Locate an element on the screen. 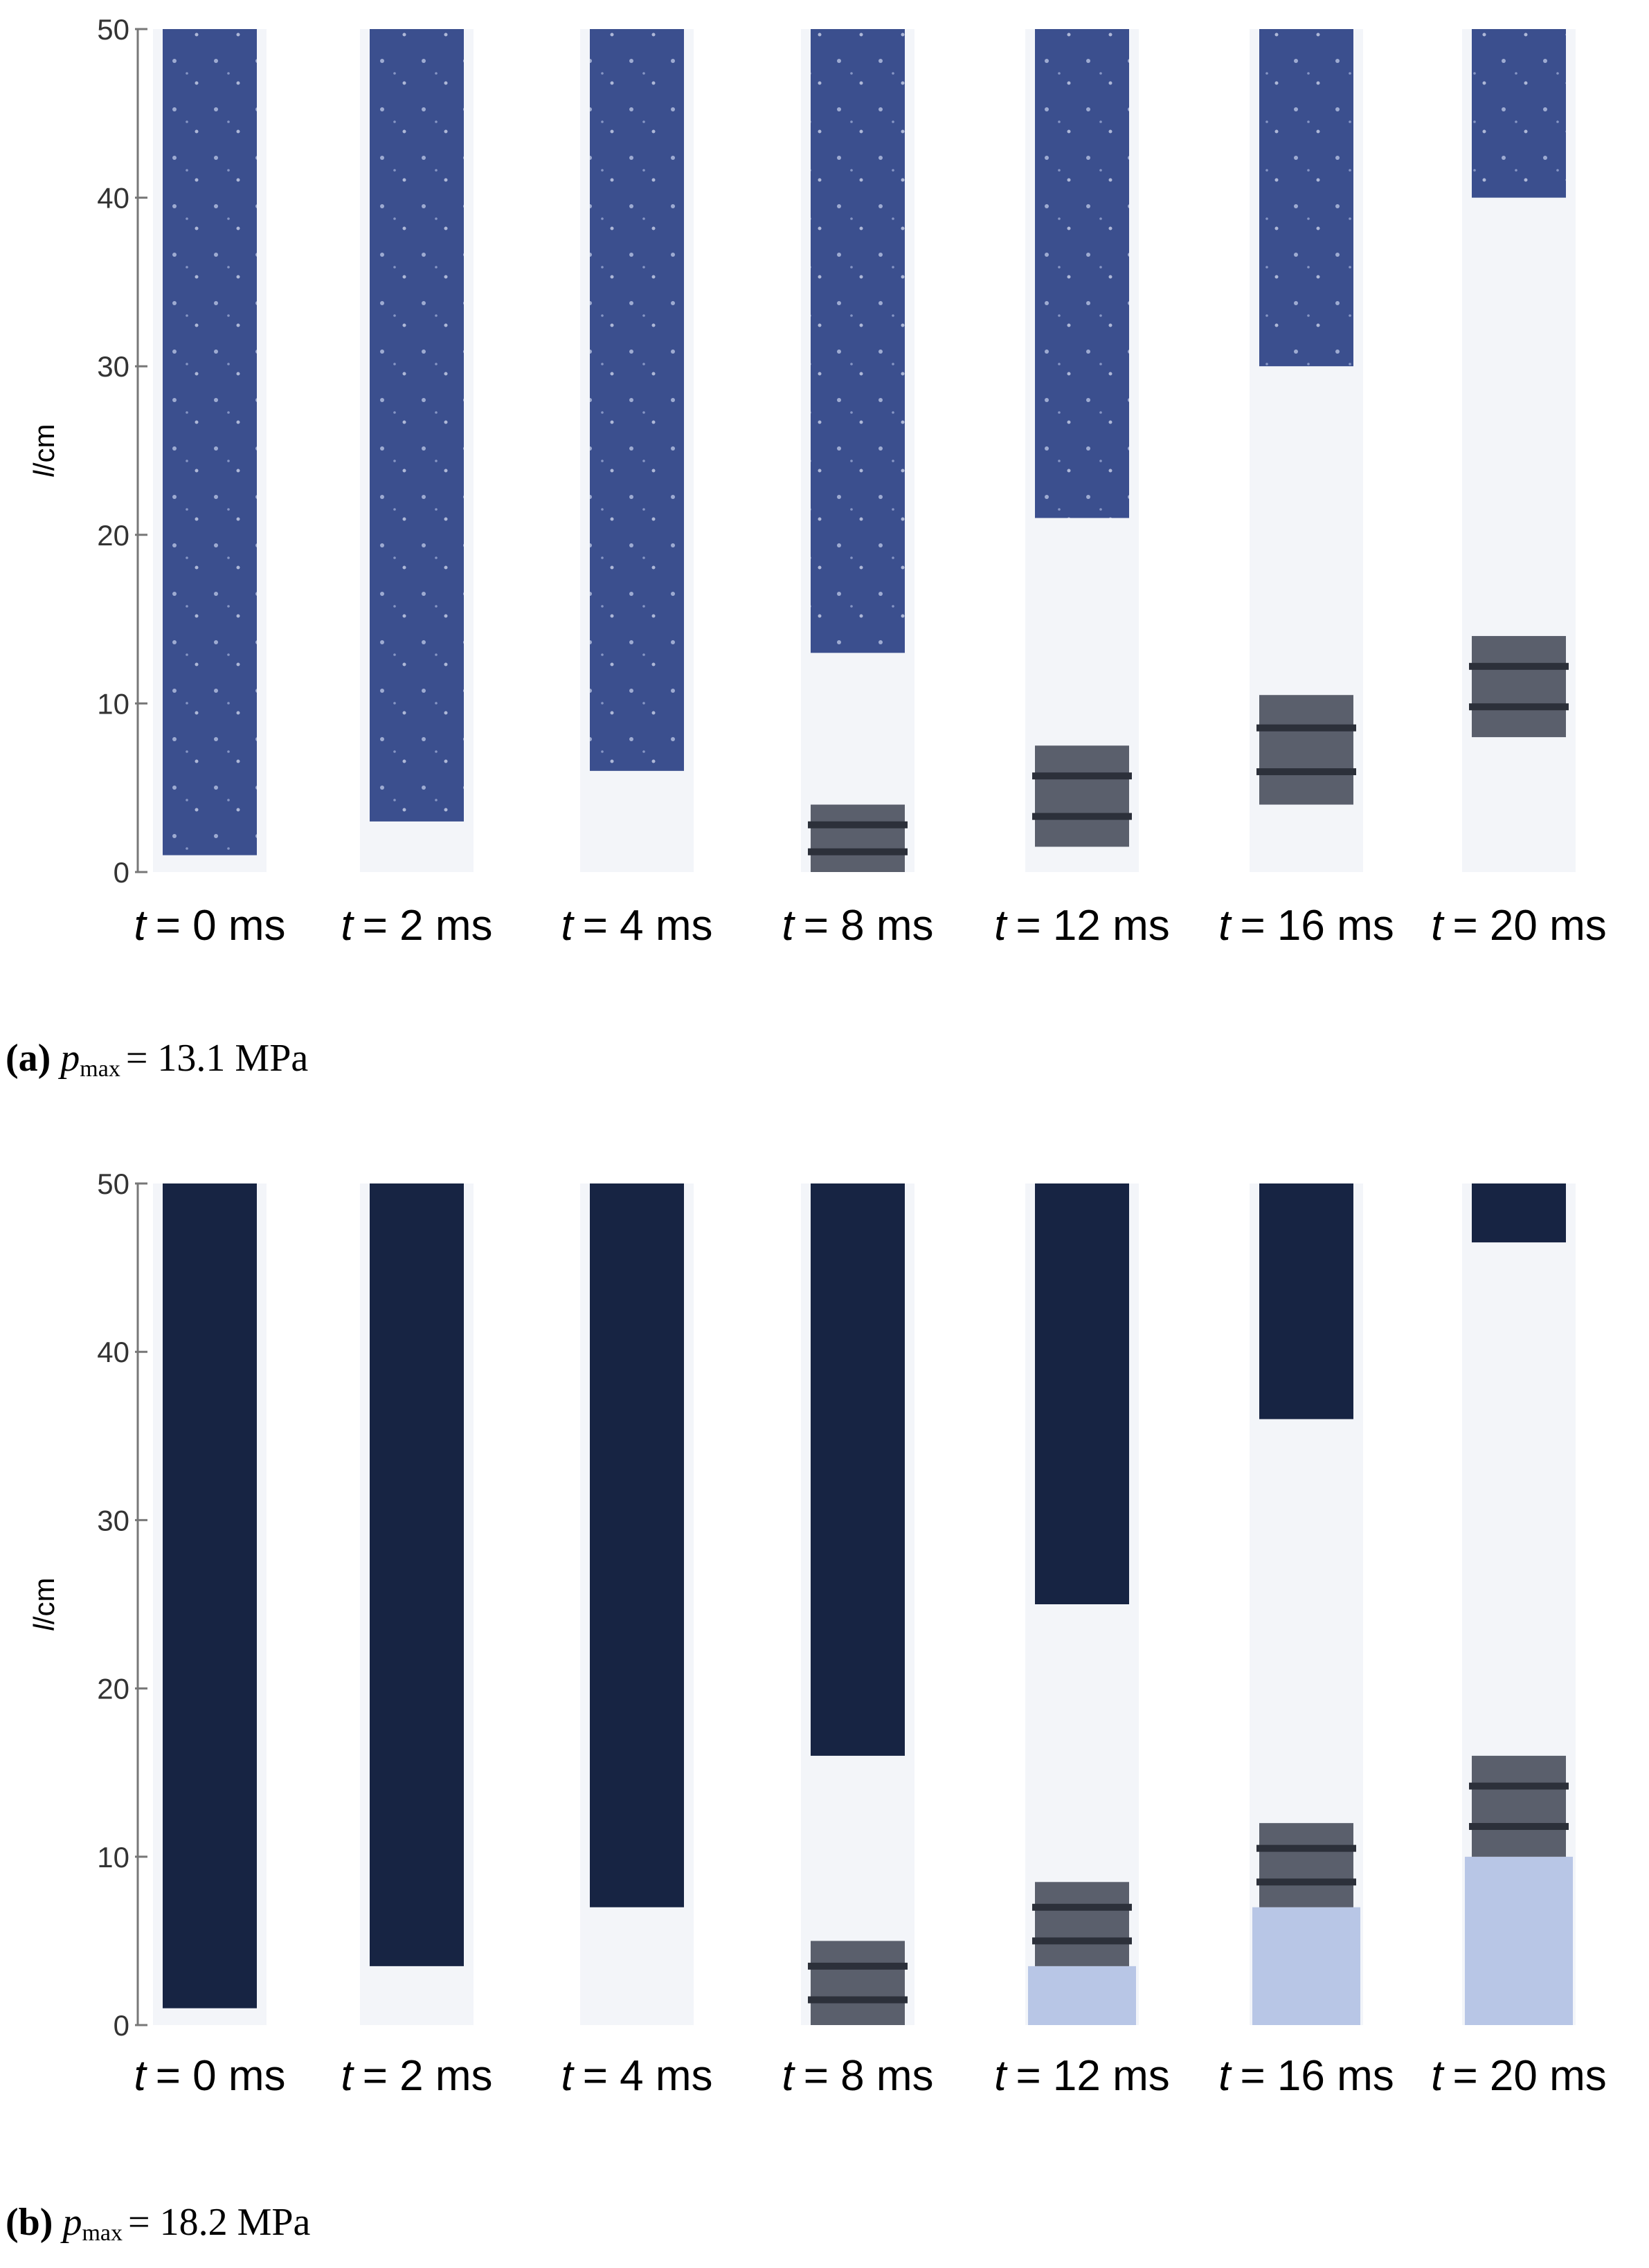  caption-label: (a) is located at coordinates (28, 1058).